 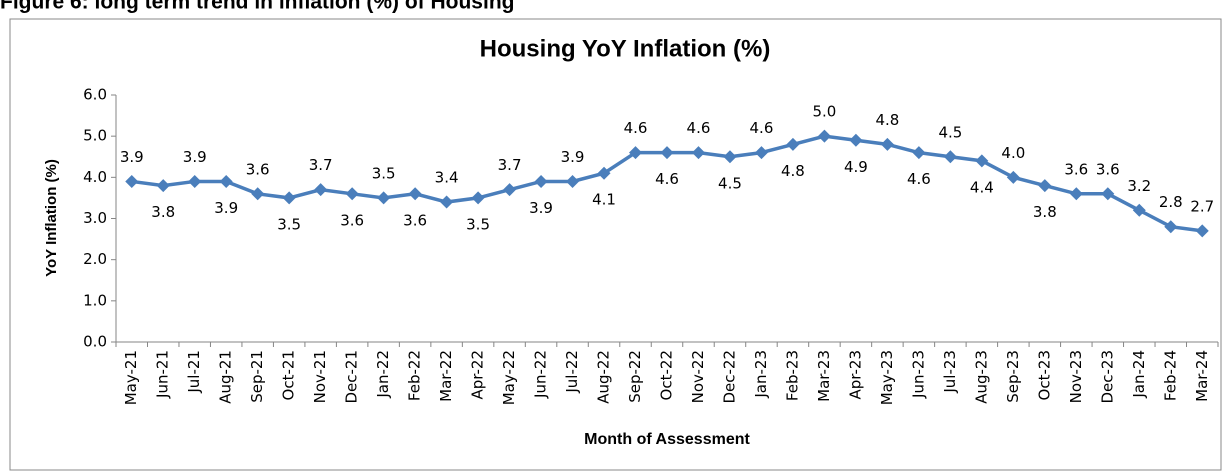 I want to click on data-label: 4.9, so click(x=856, y=167).